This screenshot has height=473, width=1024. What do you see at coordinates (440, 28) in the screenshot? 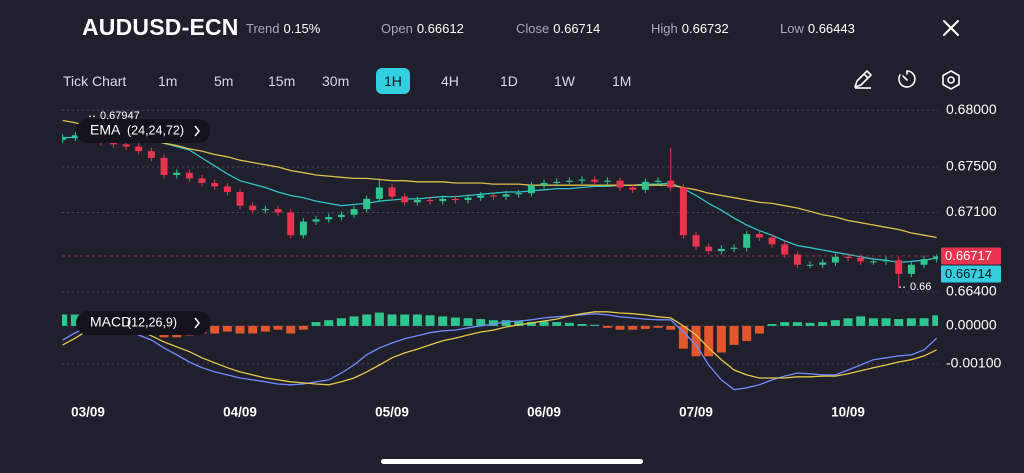
I see `stat-value: 0.66612` at bounding box center [440, 28].